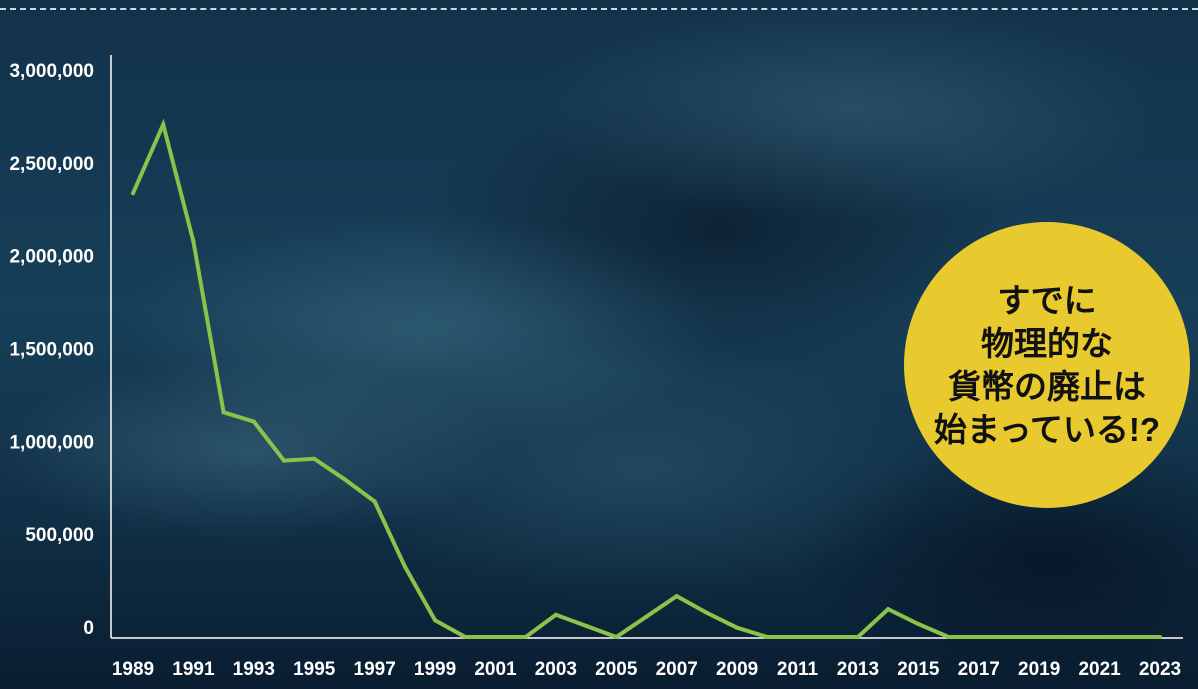 The width and height of the screenshot is (1198, 689). What do you see at coordinates (556, 669) in the screenshot?
I see `x-tick-label: 2003` at bounding box center [556, 669].